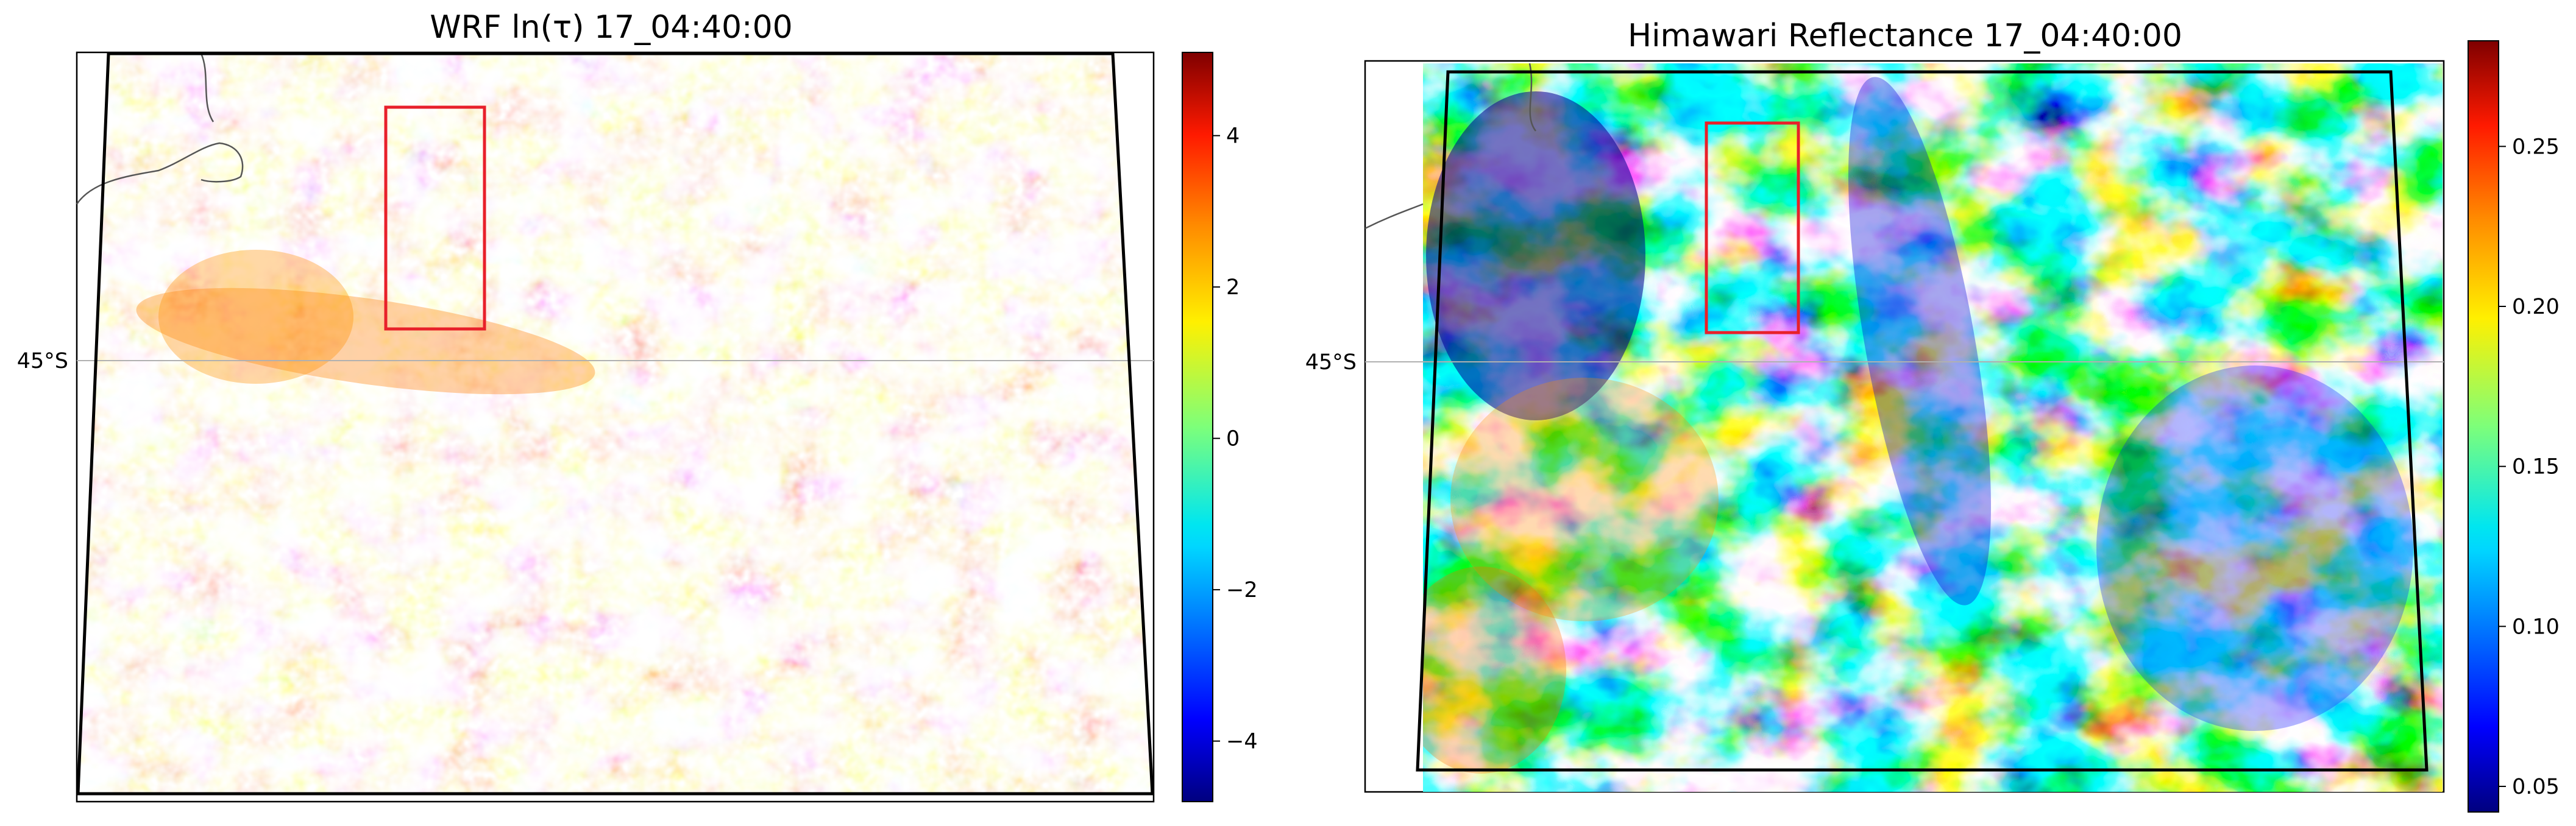 The width and height of the screenshot is (2576, 826). What do you see at coordinates (2536, 307) in the screenshot?
I see `colorbar-tick-label: 0.20` at bounding box center [2536, 307].